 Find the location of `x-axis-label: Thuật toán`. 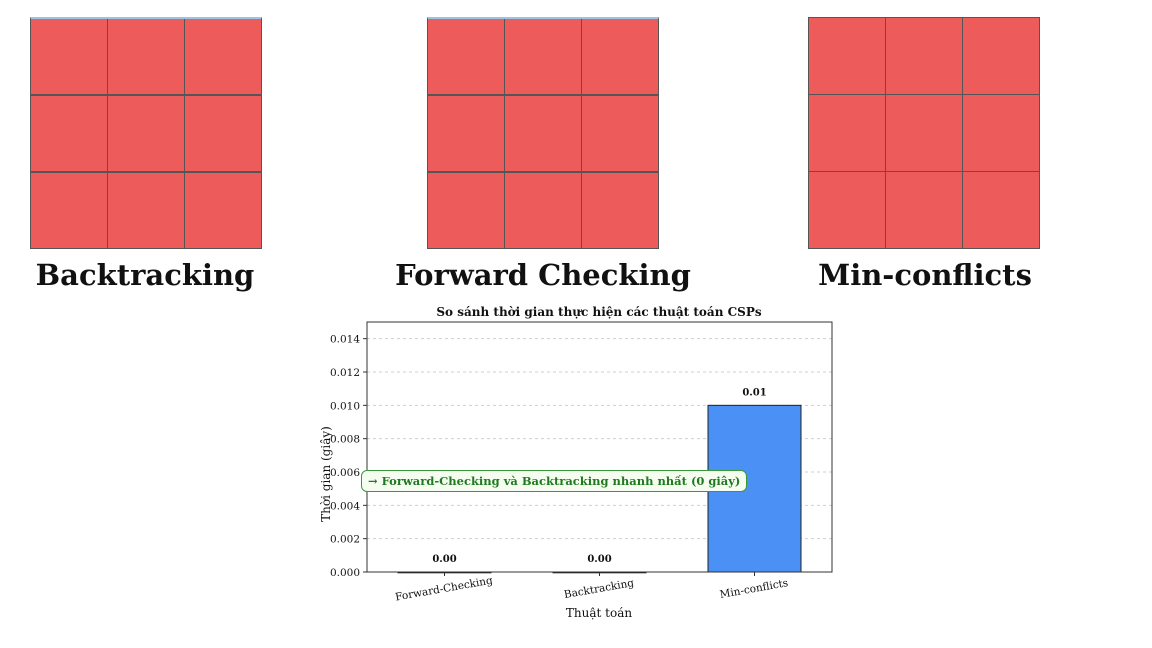

x-axis-label: Thuật toán is located at coordinates (599, 613).